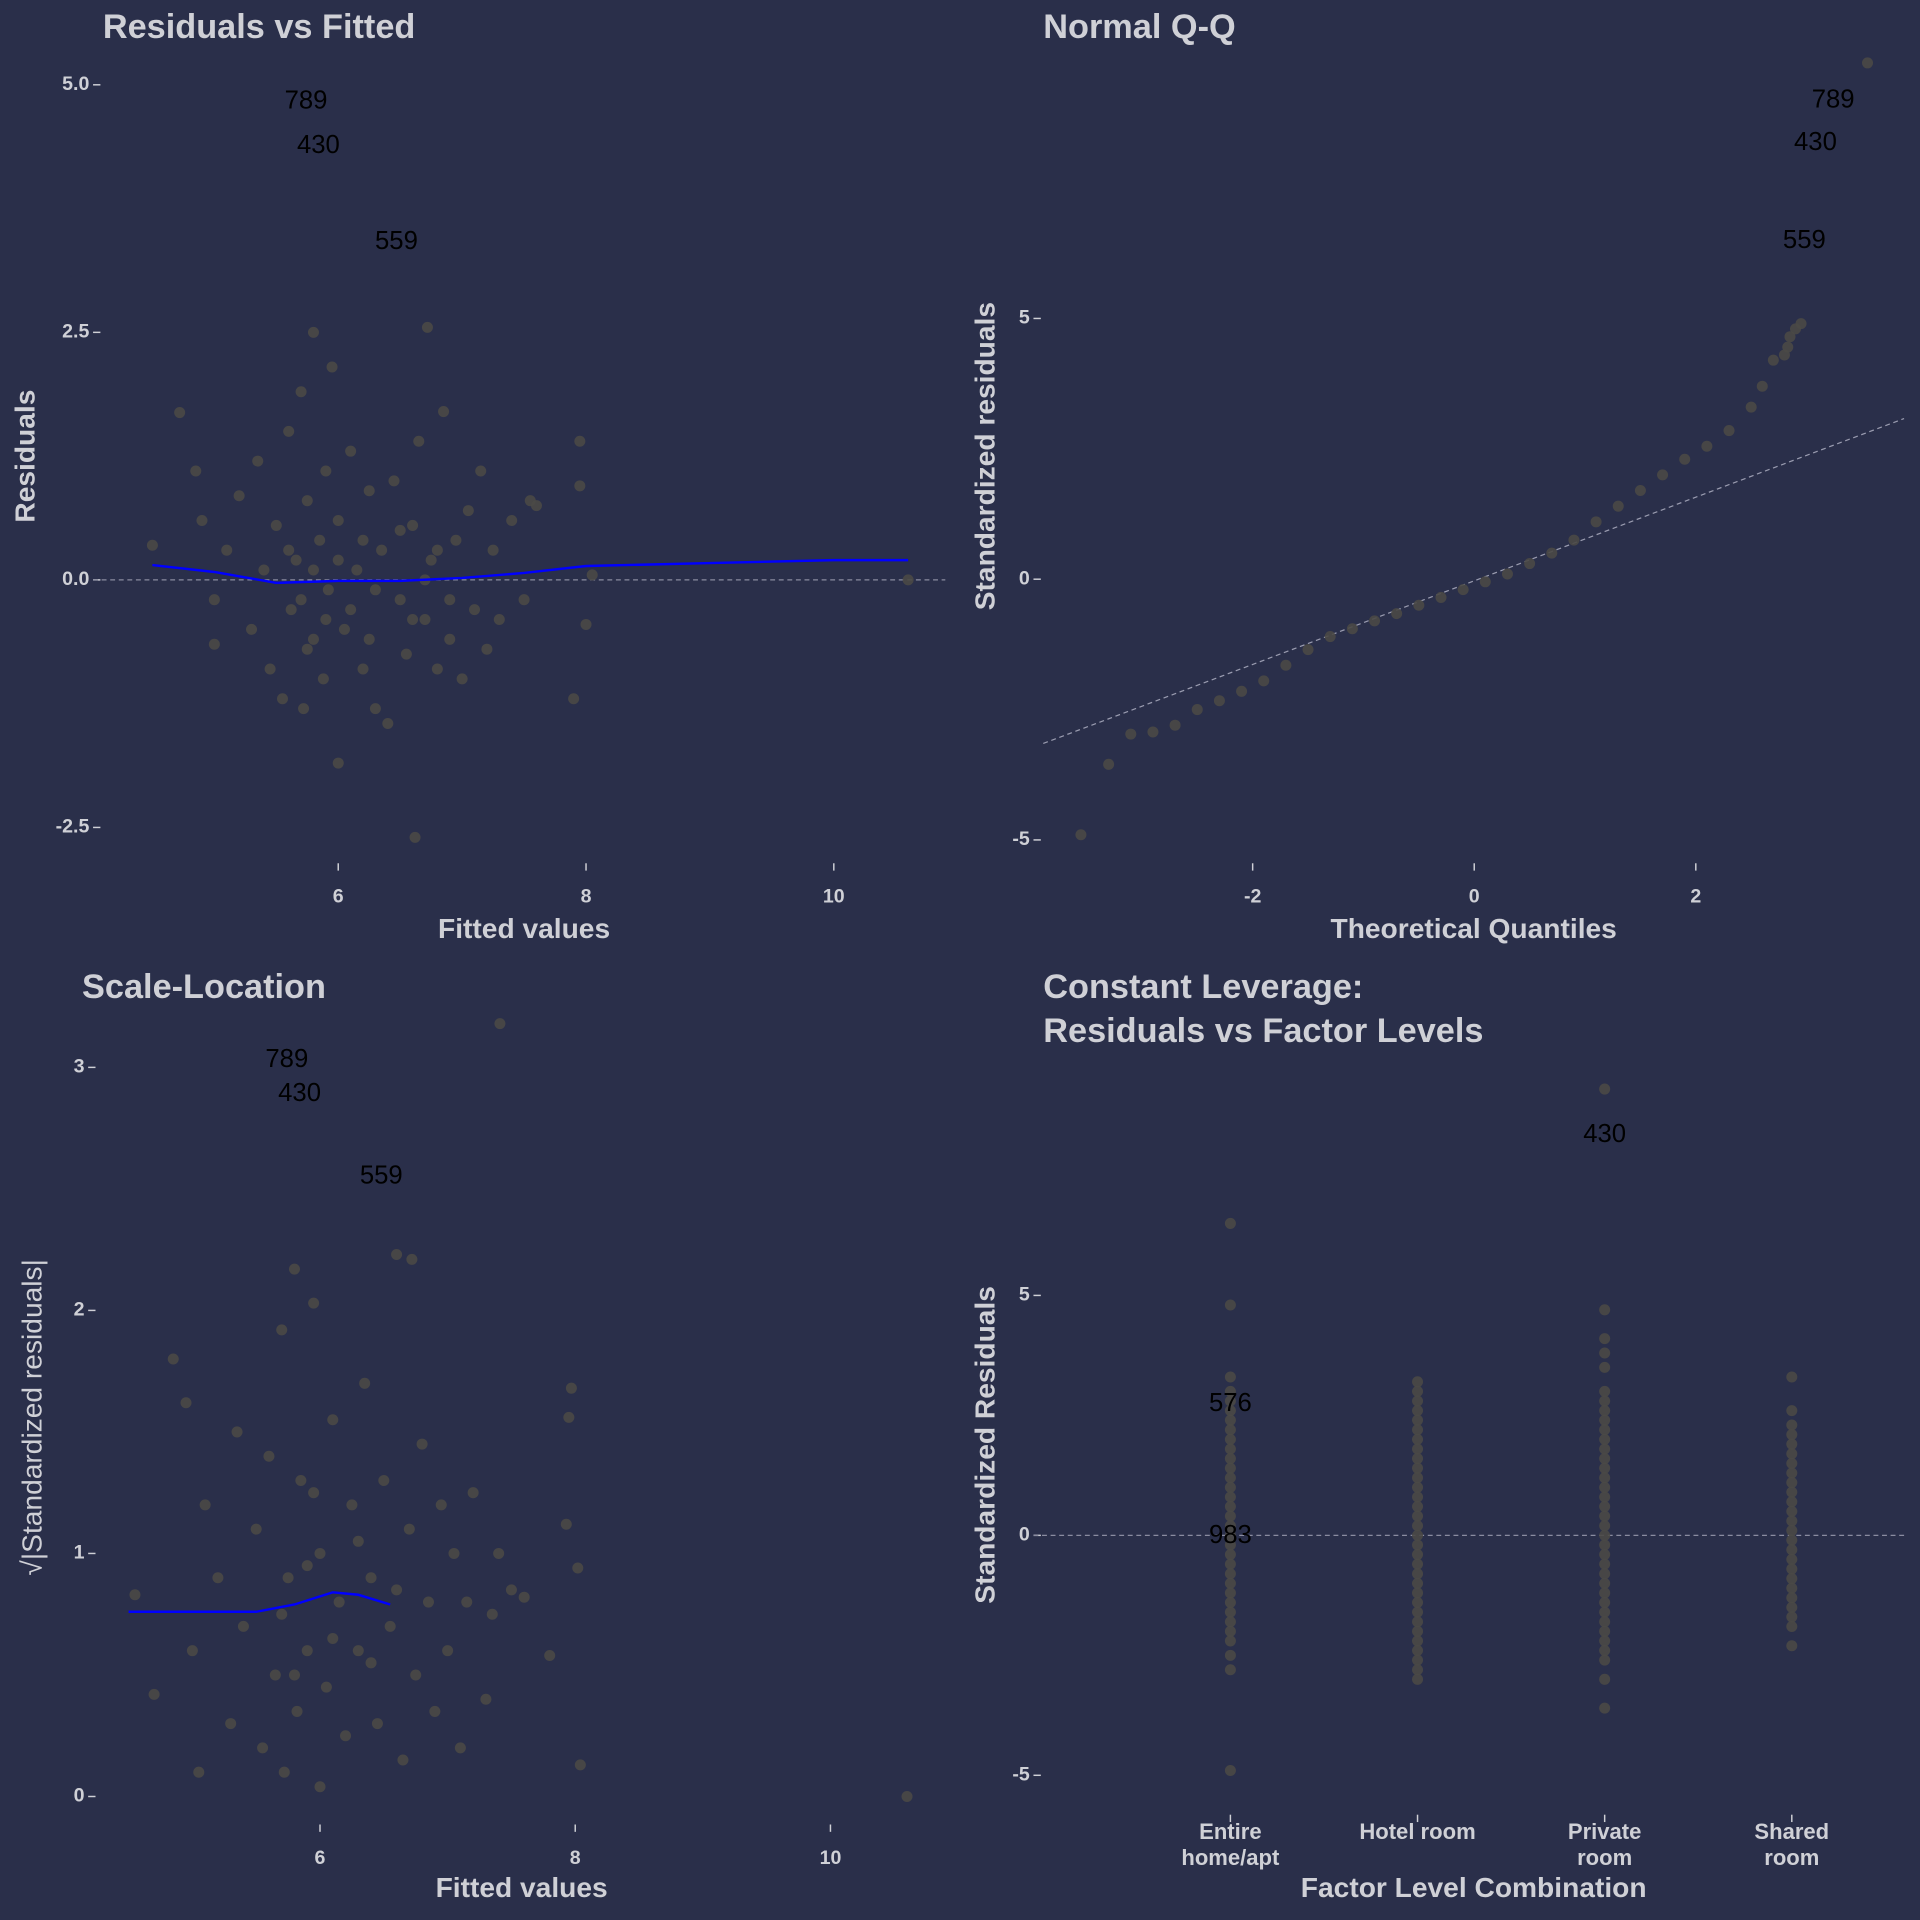 This screenshot has width=1920, height=1920. Describe the element at coordinates (75, 84) in the screenshot. I see `y-tick-label: 5.0` at that location.